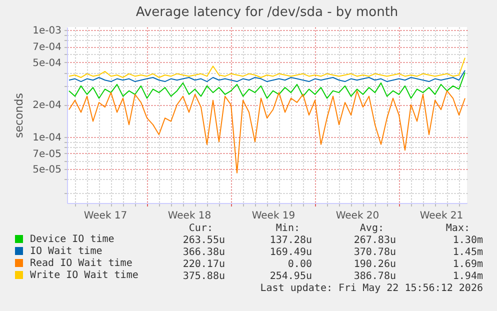  I want to click on text: 254.95u, so click(291, 276).